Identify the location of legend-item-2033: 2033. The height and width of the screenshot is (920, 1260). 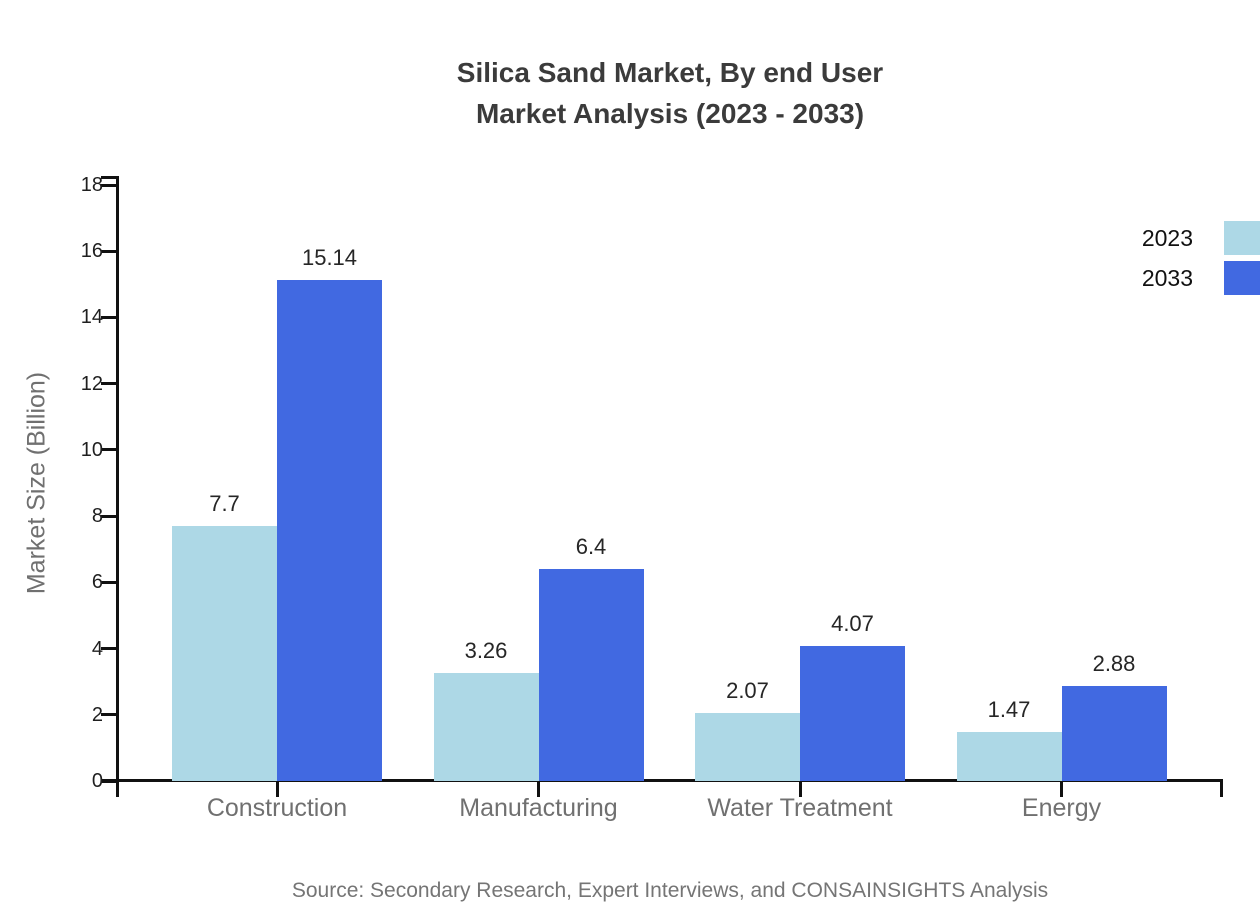
(1175, 278).